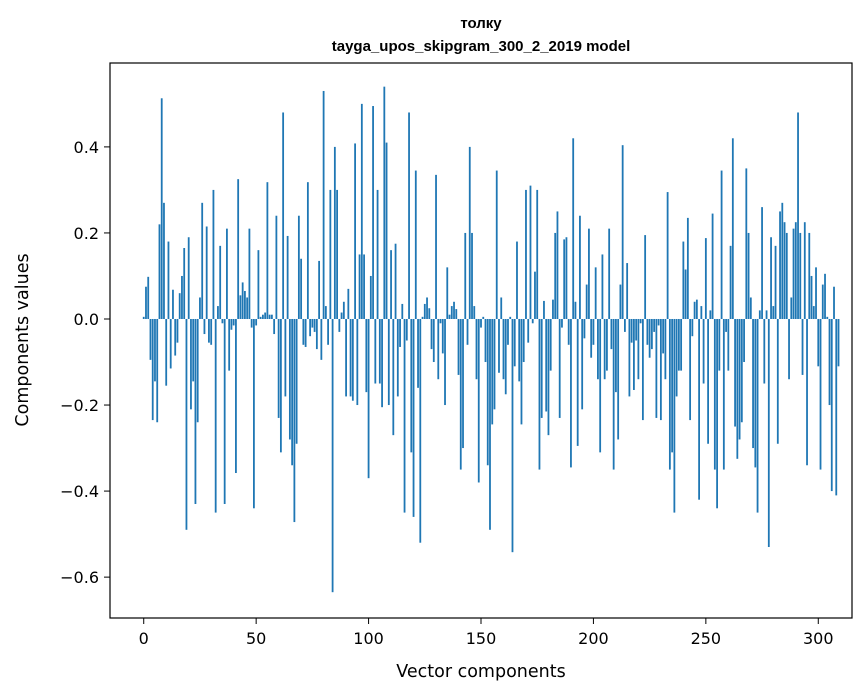 Image resolution: width=867 pixels, height=696 pixels. What do you see at coordinates (593, 638) in the screenshot?
I see `x-tick-label: 200` at bounding box center [593, 638].